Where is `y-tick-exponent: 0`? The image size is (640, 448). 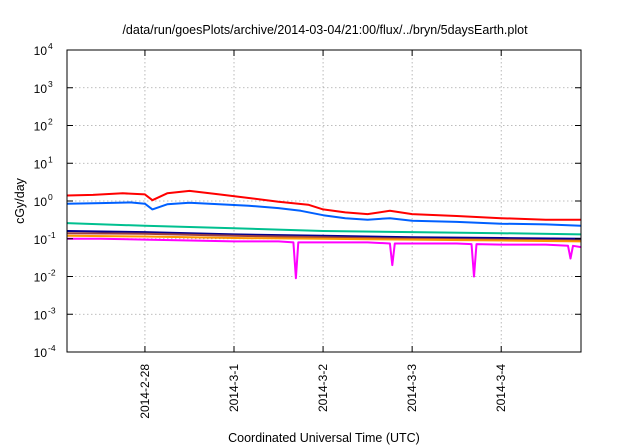 y-tick-exponent: 0 is located at coordinates (50, 197).